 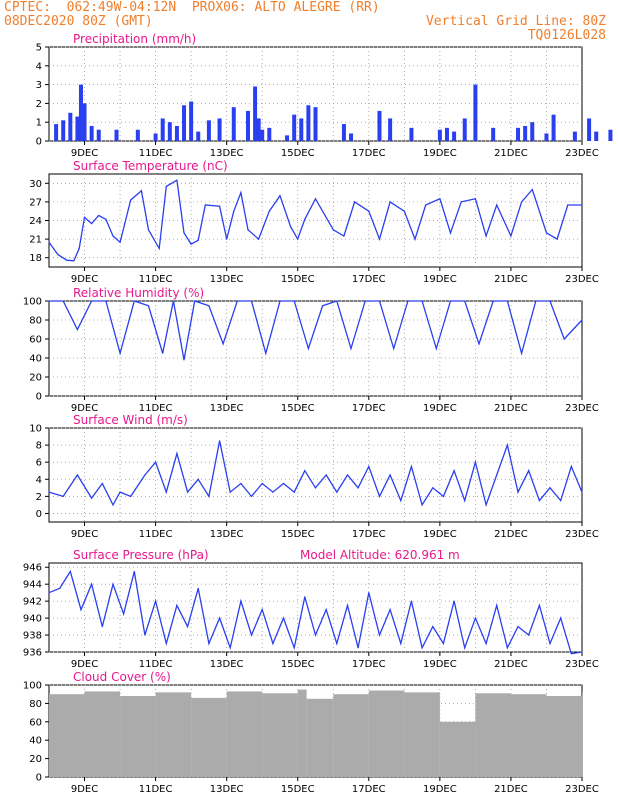 I want to click on wind-xtick-label-2: 13DEC, so click(x=227, y=534).